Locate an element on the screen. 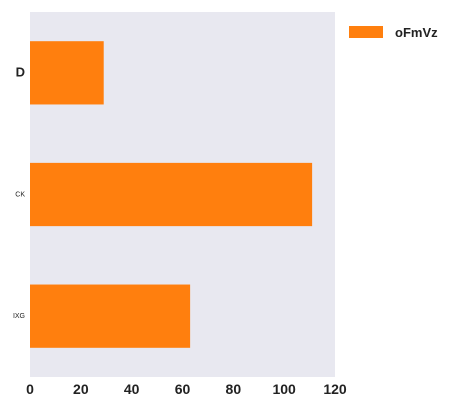 The image size is (476, 408). x-tick-label: 60 is located at coordinates (183, 389).